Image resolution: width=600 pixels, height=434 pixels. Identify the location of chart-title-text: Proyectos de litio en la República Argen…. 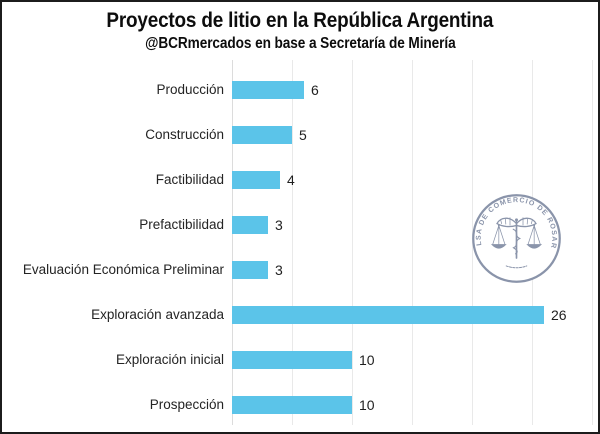
(300, 20).